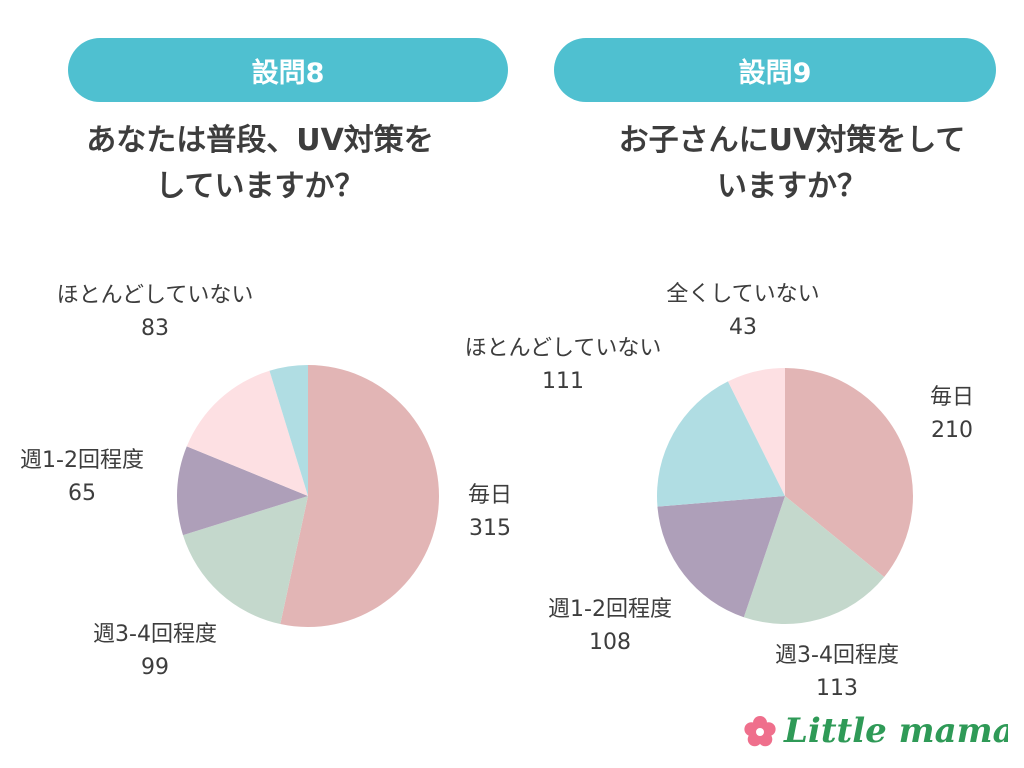 This screenshot has height=768, width=1024. What do you see at coordinates (742, 294) in the screenshot?
I see `slice-label: 全くしていない` at bounding box center [742, 294].